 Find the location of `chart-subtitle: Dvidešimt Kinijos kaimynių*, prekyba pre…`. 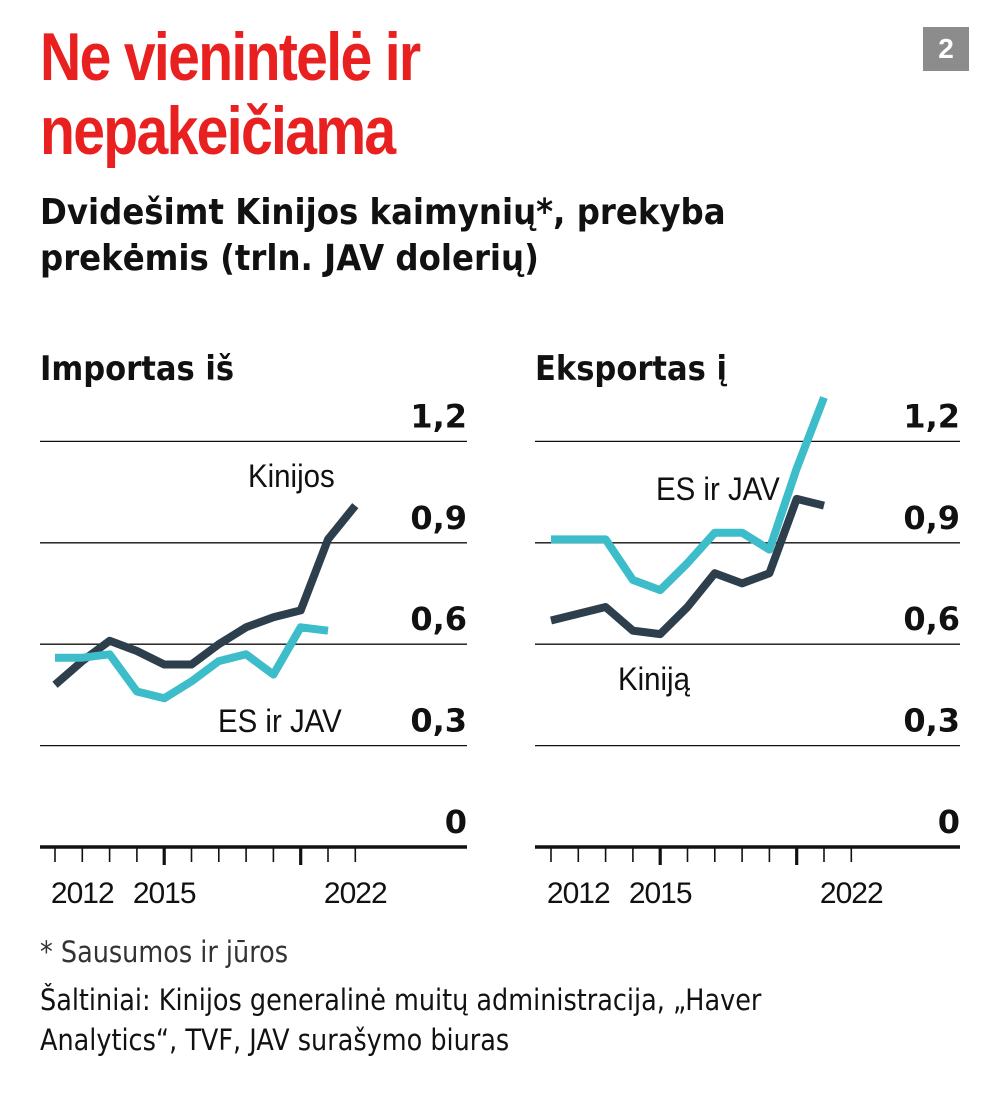

chart-subtitle: Dvidešimt Kinijos kaimynių*, prekyba pre… is located at coordinates (383, 236).